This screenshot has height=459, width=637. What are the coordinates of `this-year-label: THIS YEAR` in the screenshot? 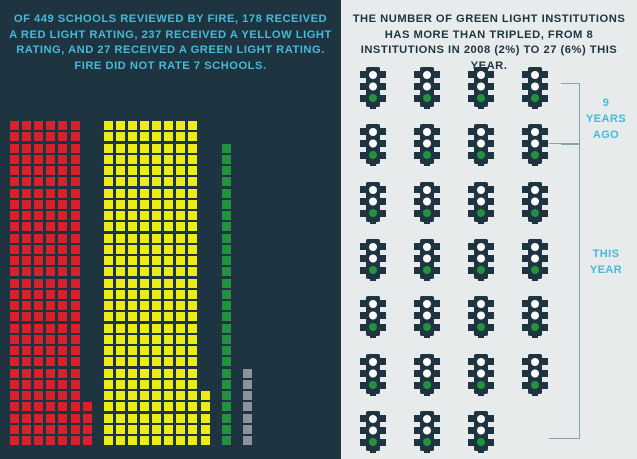 It's located at (606, 262).